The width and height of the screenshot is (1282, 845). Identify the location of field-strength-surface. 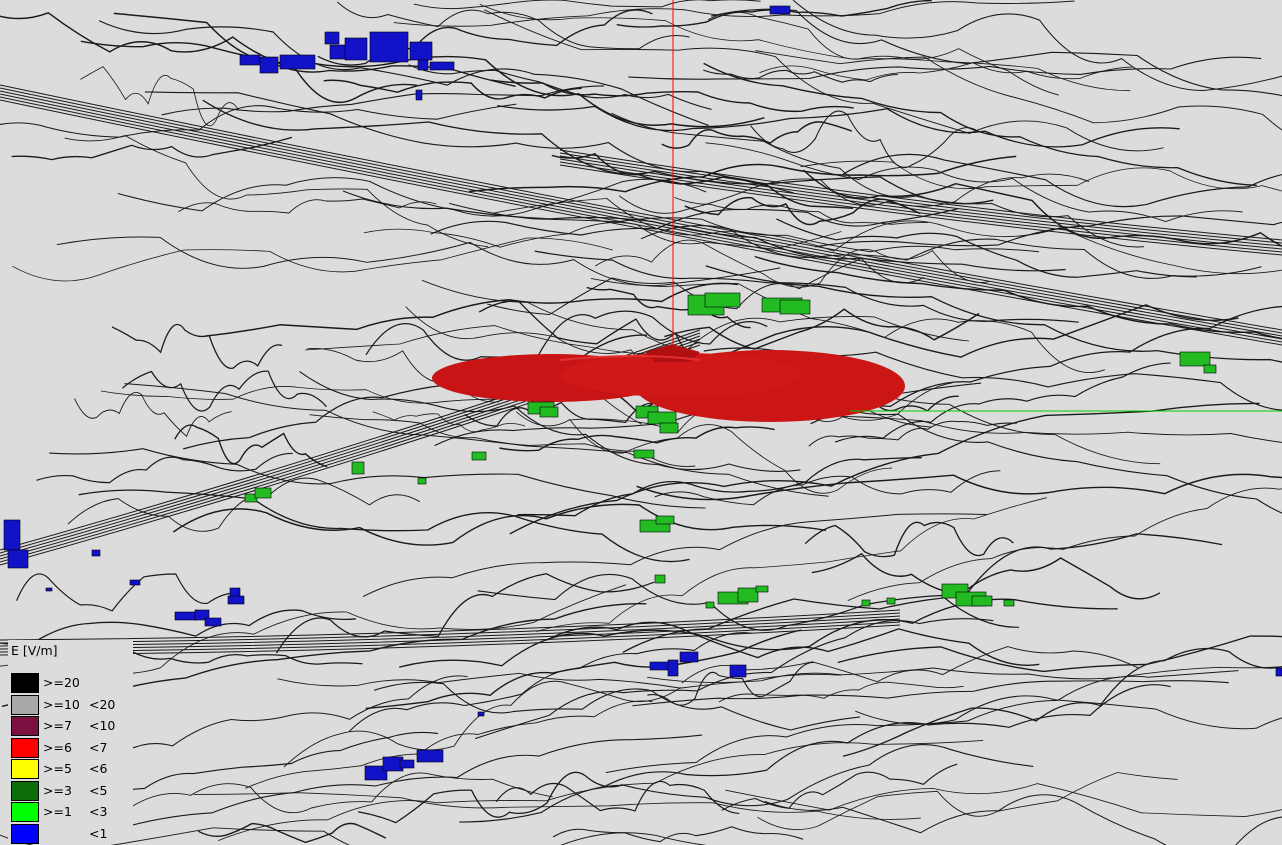
(668, 383).